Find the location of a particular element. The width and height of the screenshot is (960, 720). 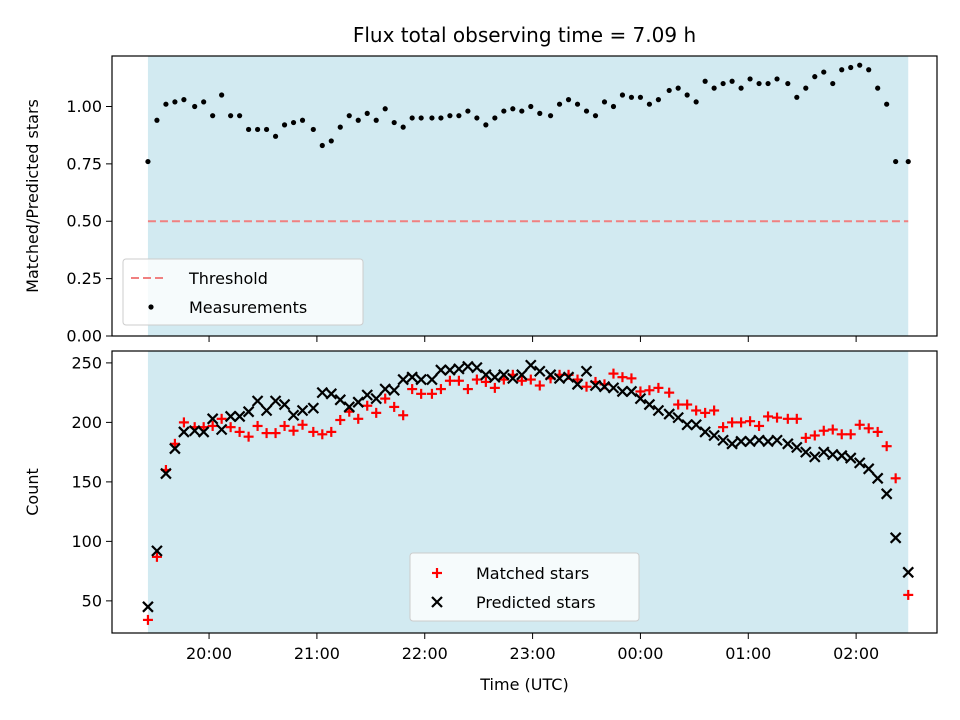

legend-threshold-label: Threshold is located at coordinates (228, 278).